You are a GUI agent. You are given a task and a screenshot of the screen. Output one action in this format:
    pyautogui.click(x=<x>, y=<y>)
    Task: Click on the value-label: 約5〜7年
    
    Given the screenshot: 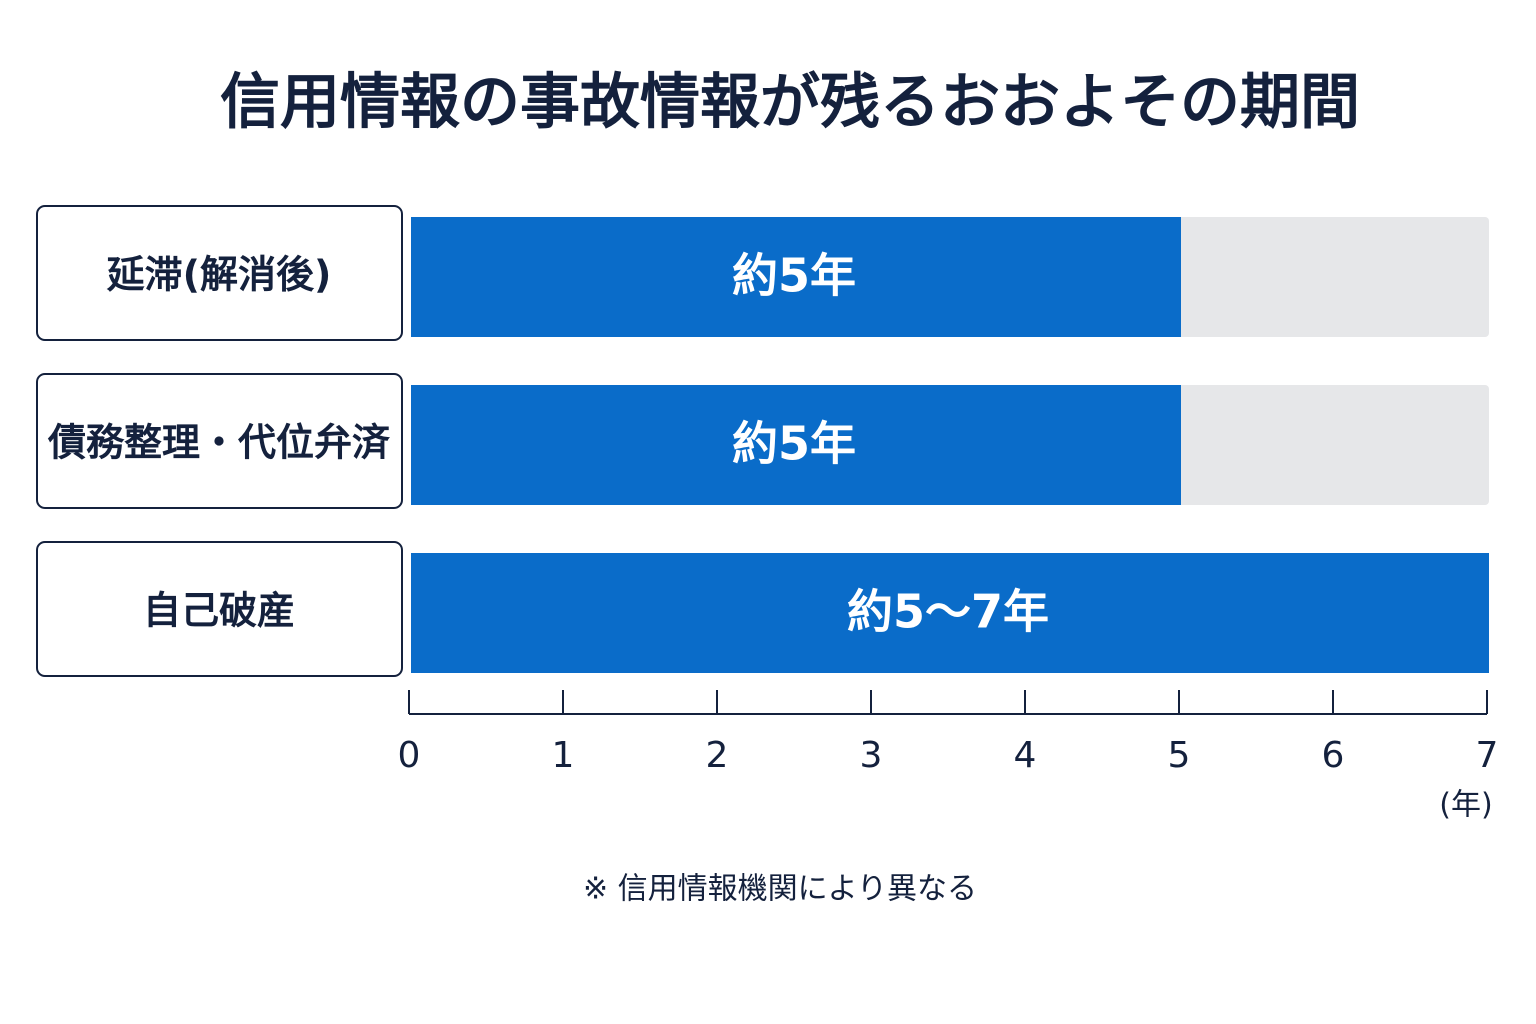 What is the action you would take?
    pyautogui.click(x=948, y=612)
    